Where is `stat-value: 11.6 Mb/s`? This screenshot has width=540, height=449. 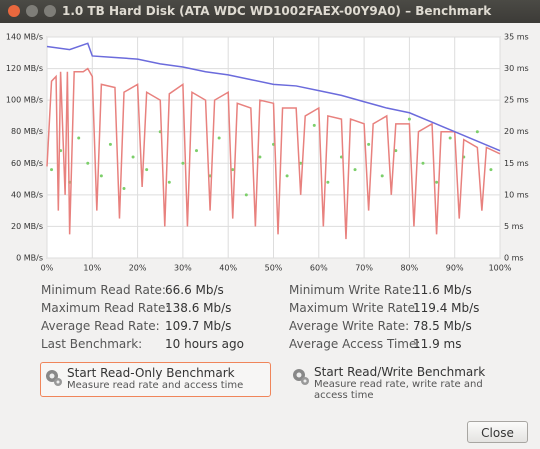 stat-value: 11.6 Mb/s is located at coordinates (442, 290).